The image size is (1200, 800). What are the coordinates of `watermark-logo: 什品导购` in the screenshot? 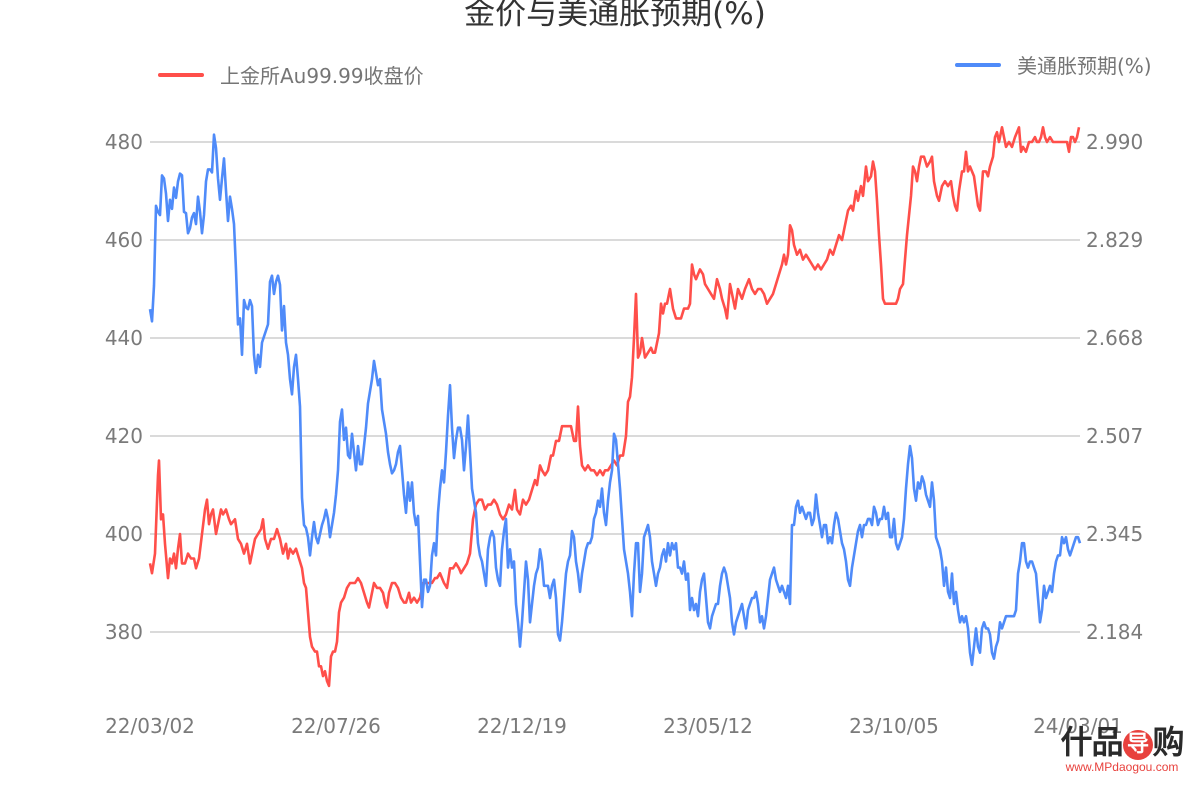 It's located at (1122, 742).